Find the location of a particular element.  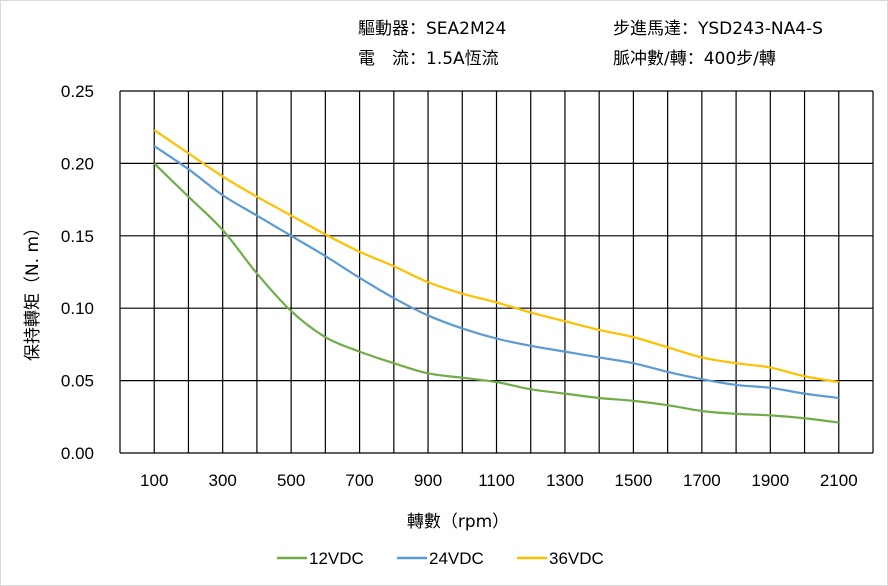

motor-value: YSD243-NA4-S is located at coordinates (760, 29).